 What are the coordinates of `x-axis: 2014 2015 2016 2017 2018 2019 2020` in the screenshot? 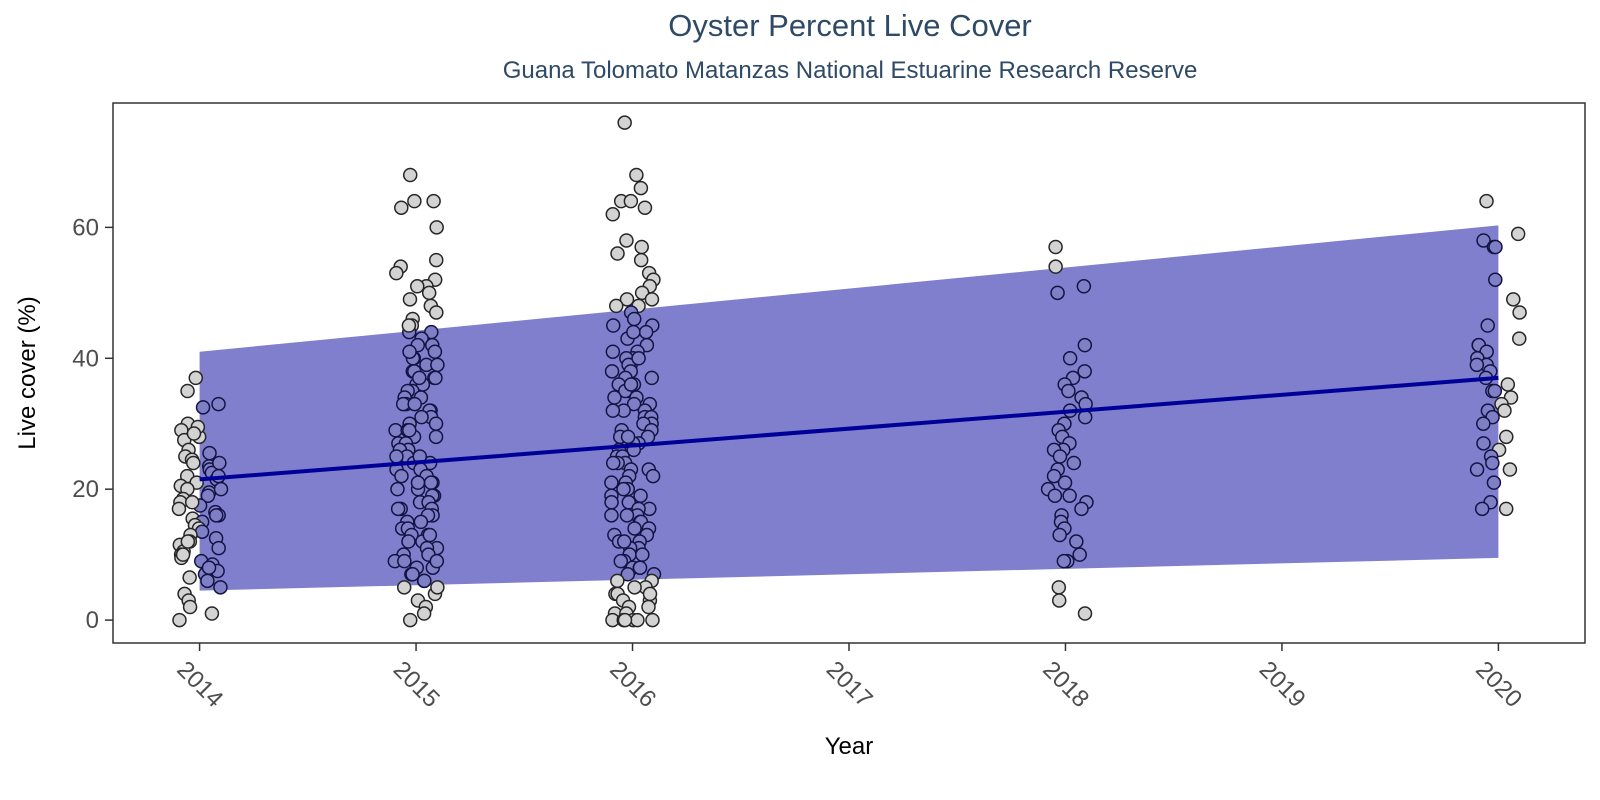 It's located at (849, 678).